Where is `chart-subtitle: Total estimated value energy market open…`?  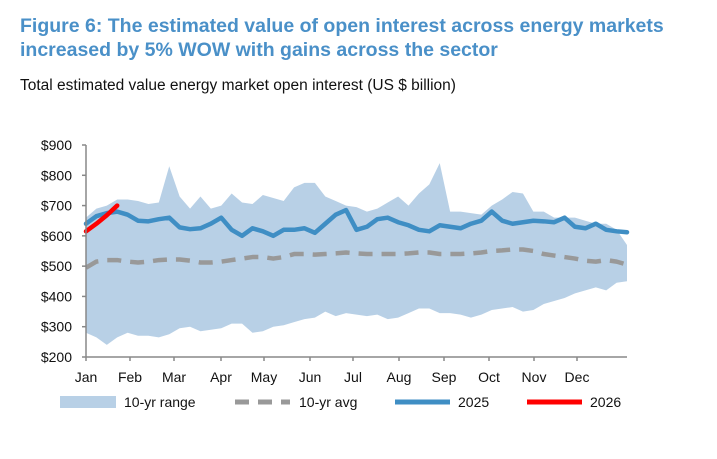 chart-subtitle: Total estimated value energy market open… is located at coordinates (238, 85).